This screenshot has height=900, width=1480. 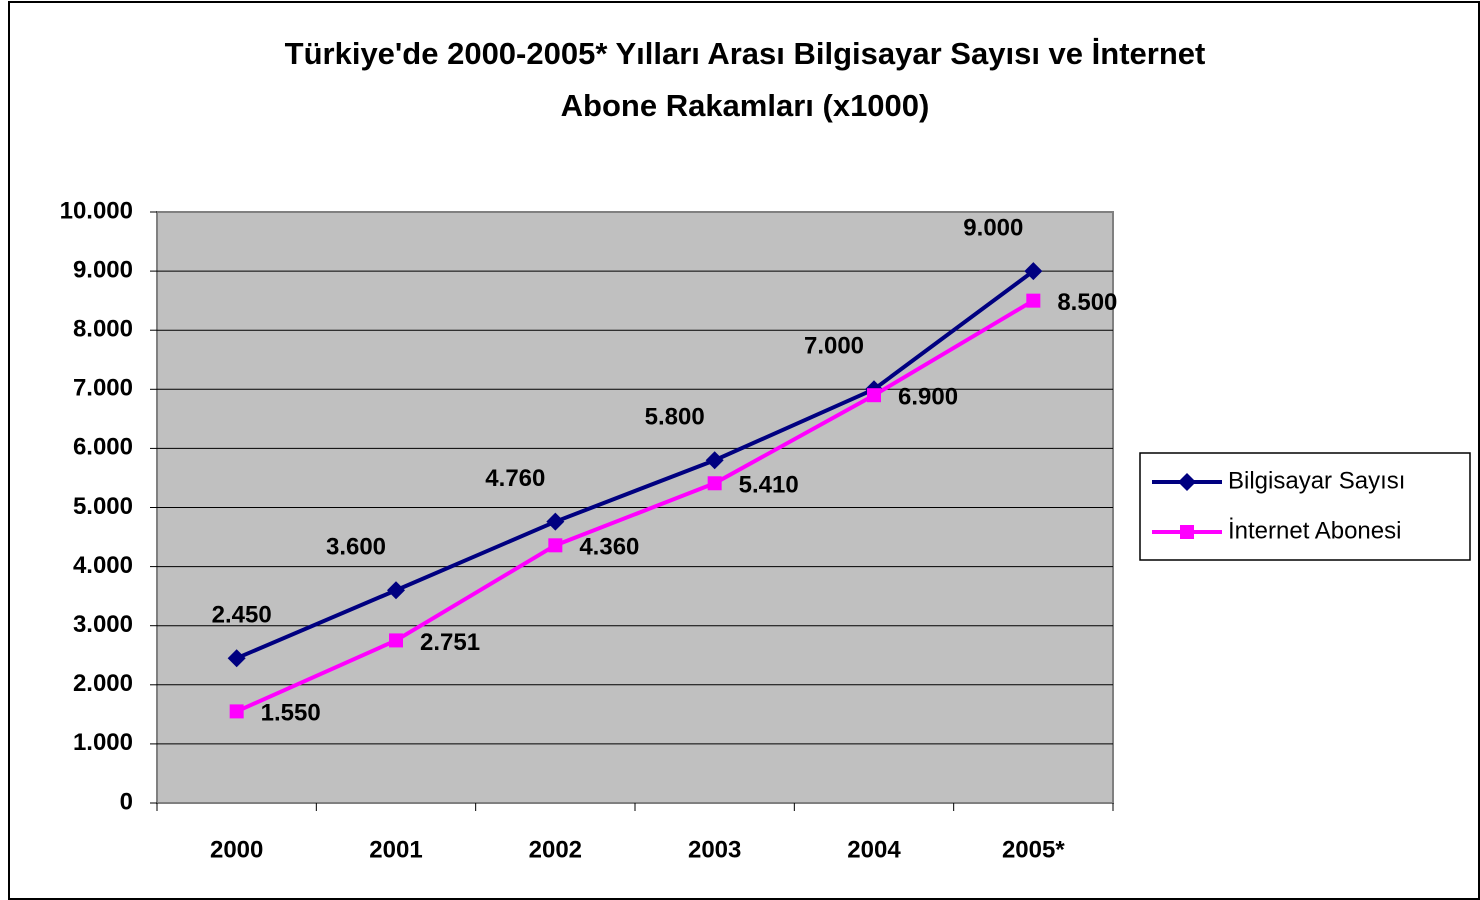 What do you see at coordinates (745, 105) in the screenshot?
I see `chart-title: Abone Rakamları (x1000)` at bounding box center [745, 105].